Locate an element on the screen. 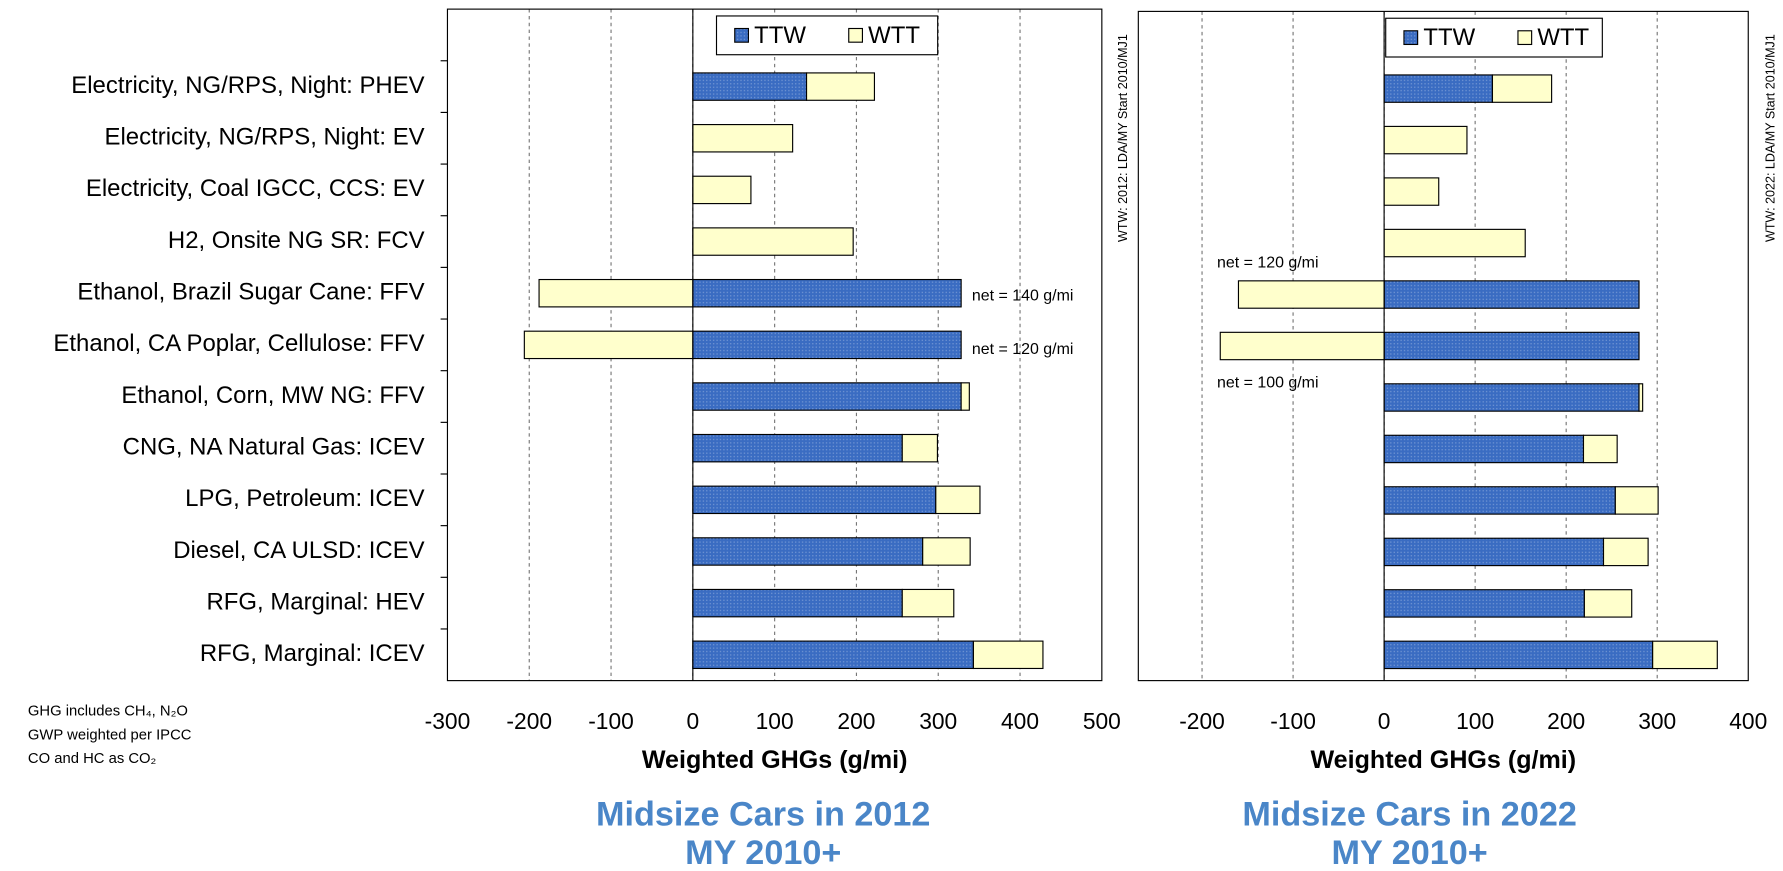 Image resolution: width=1783 pixels, height=871 pixels. category-label: Ethanol, Brazil Sugar Cane: FFV is located at coordinates (250, 292).